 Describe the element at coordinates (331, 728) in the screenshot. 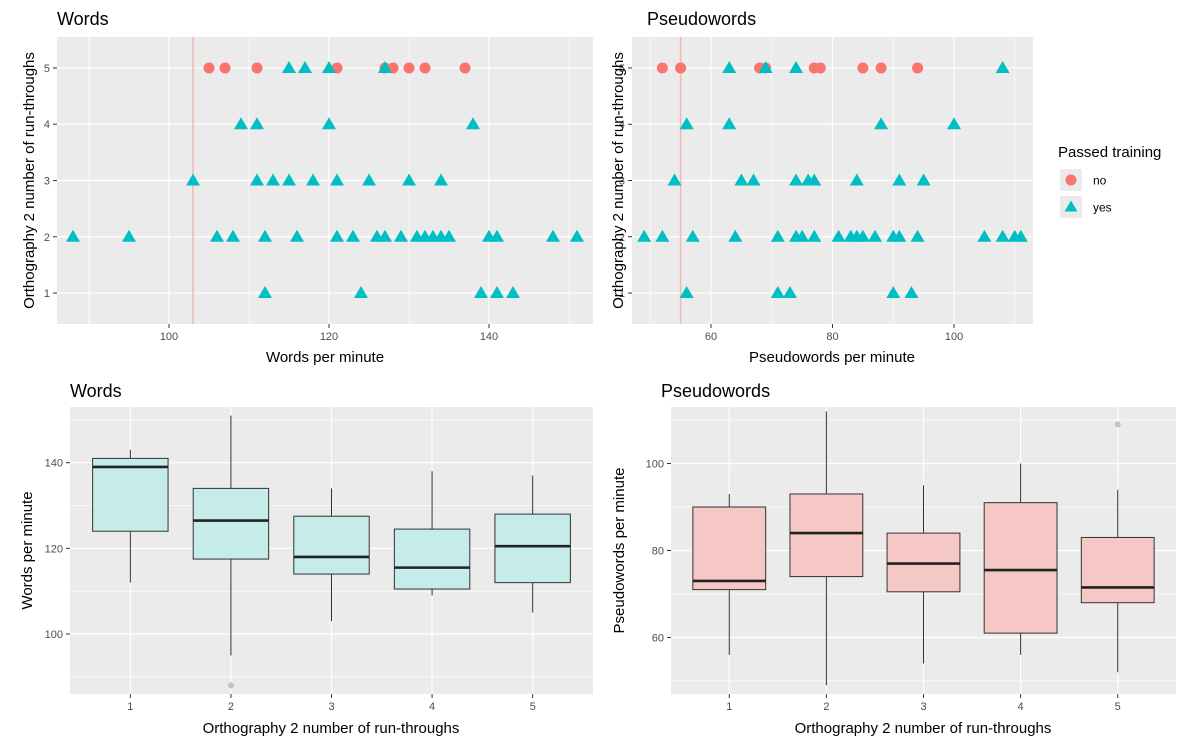

I see `words-box-xlabel: Orthography 2 number of run-throughs` at that location.